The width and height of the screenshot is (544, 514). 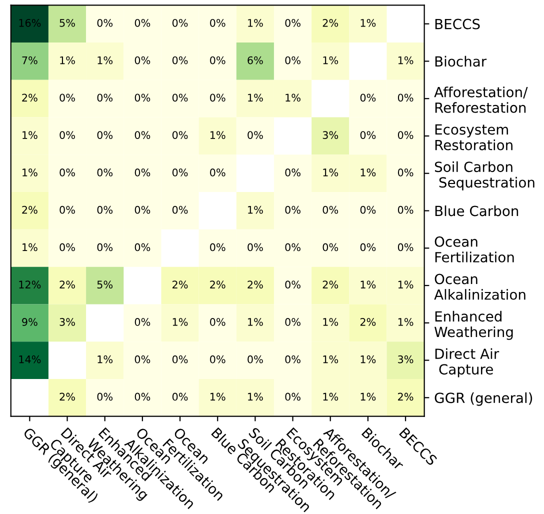 I want to click on y-tick-label: Ecosystem Restoration, so click(x=473, y=137).